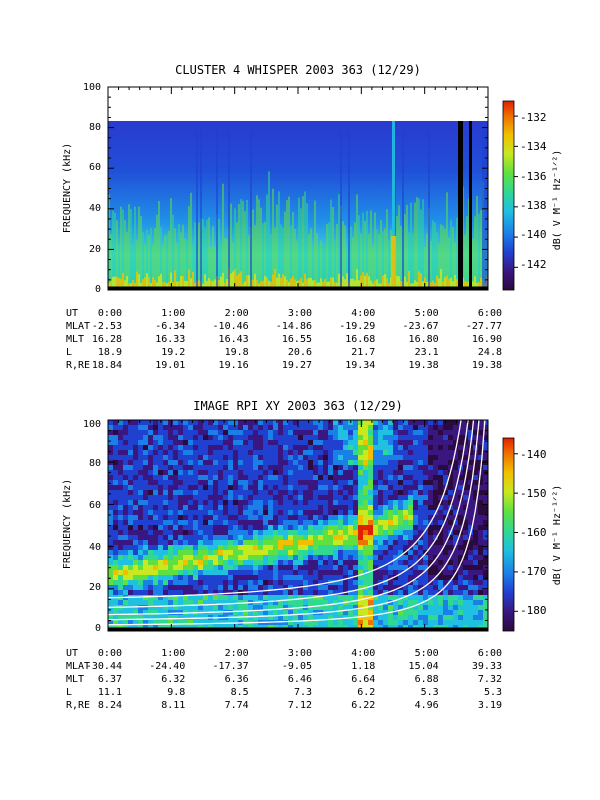  I want to click on ephemeris-value: 16.33, so click(170, 339).